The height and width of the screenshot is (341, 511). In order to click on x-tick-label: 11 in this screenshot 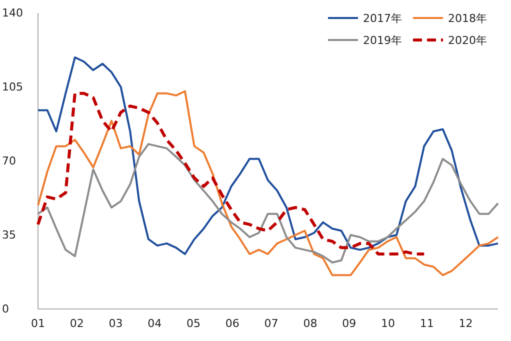, I will do `click(427, 323)`.